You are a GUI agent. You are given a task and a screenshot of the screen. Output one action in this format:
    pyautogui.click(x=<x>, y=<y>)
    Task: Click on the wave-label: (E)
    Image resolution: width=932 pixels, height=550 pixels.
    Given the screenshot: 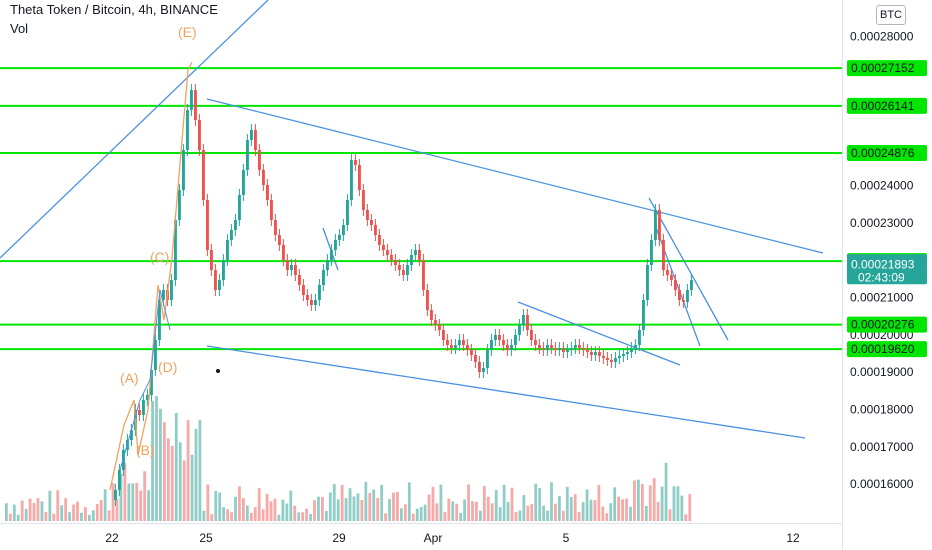 What is the action you would take?
    pyautogui.click(x=187, y=32)
    